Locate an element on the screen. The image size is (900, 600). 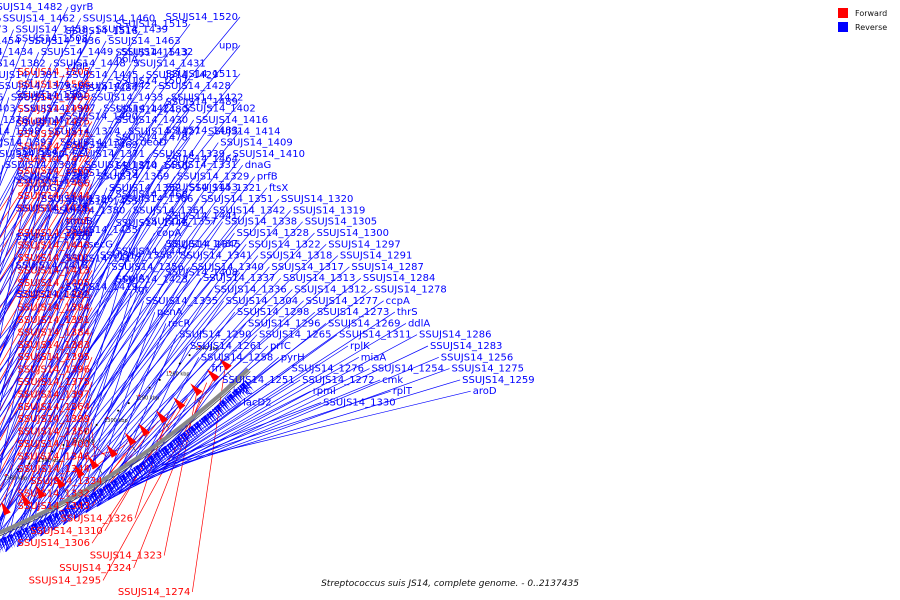
feature-label: SSUJS14_1516 is located at coordinates (102, 31).